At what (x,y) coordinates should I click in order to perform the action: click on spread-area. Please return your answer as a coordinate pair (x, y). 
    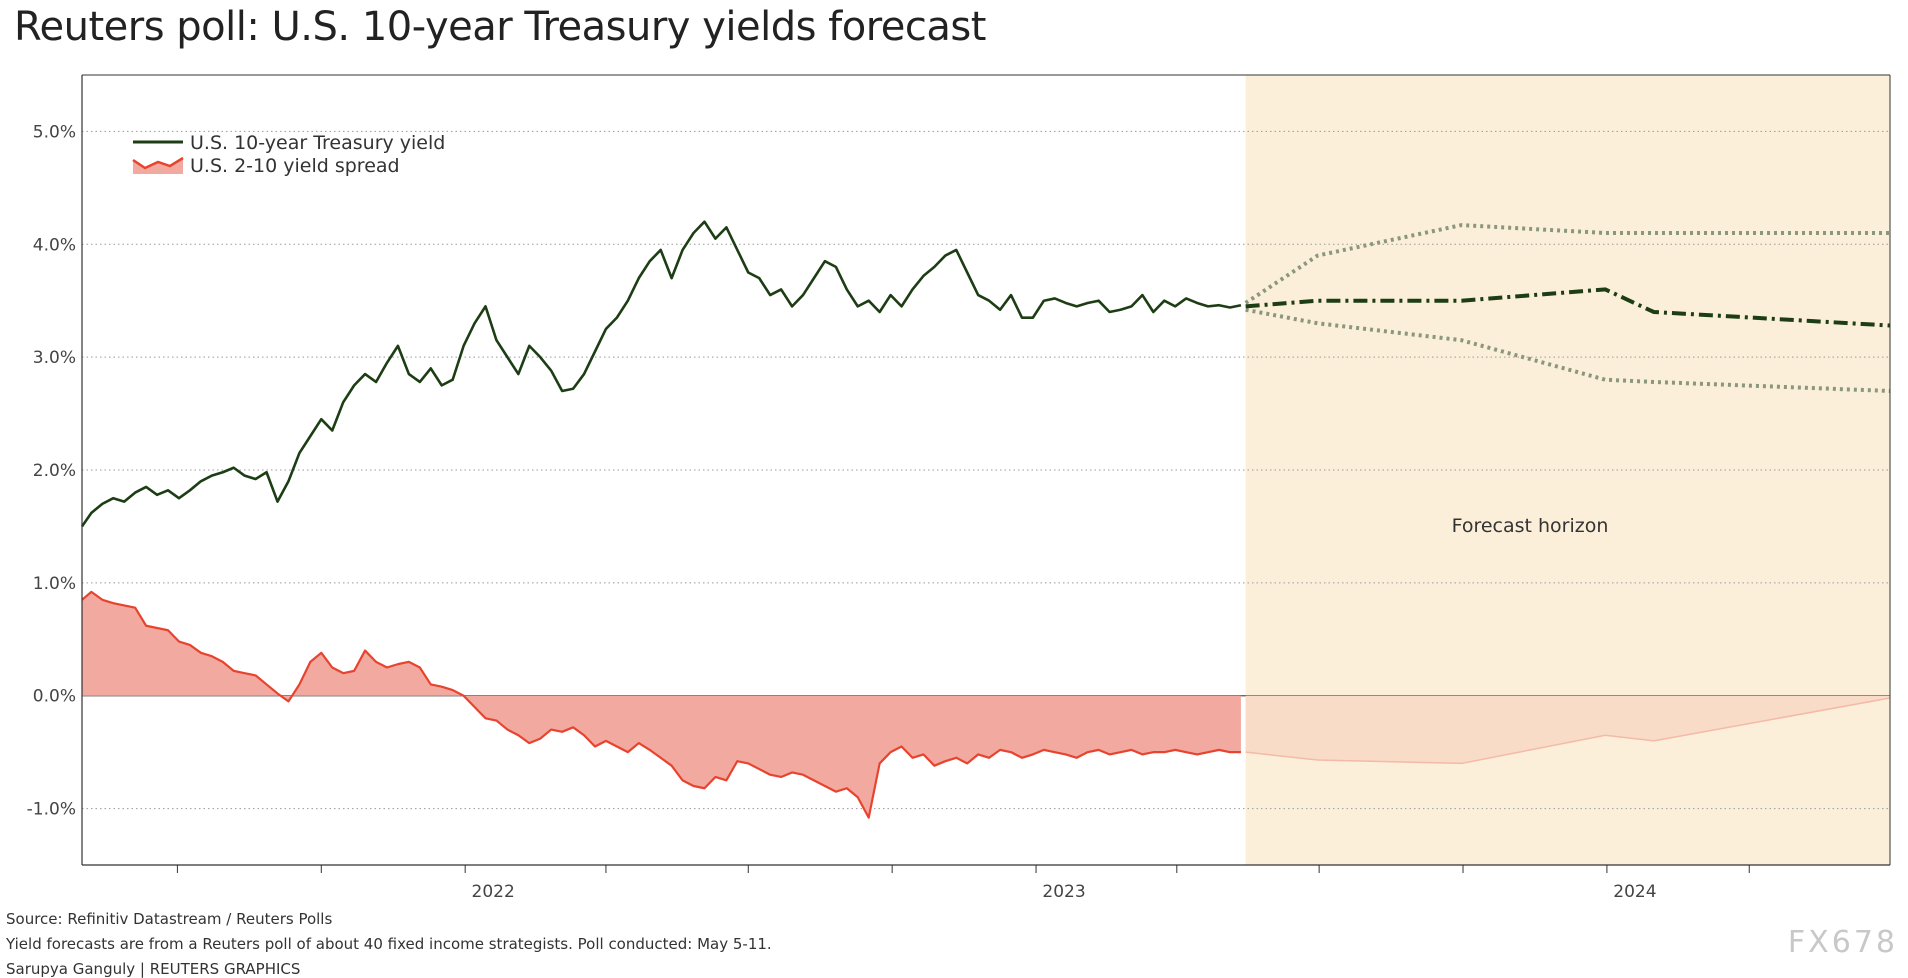
    Looking at the image, I should click on (661, 704).